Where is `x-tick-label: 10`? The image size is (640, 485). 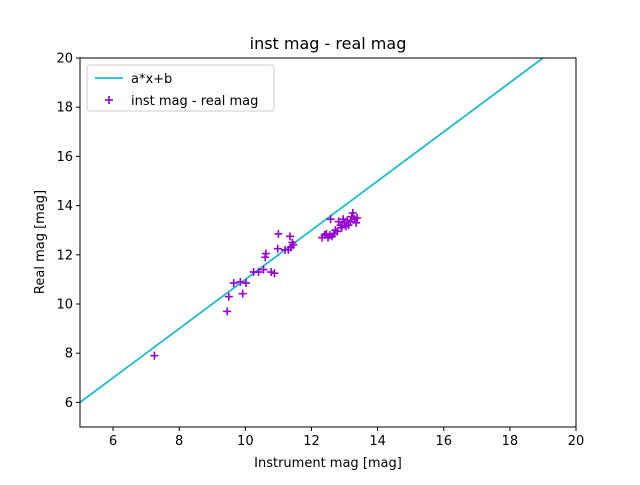
x-tick-label: 10 is located at coordinates (245, 441).